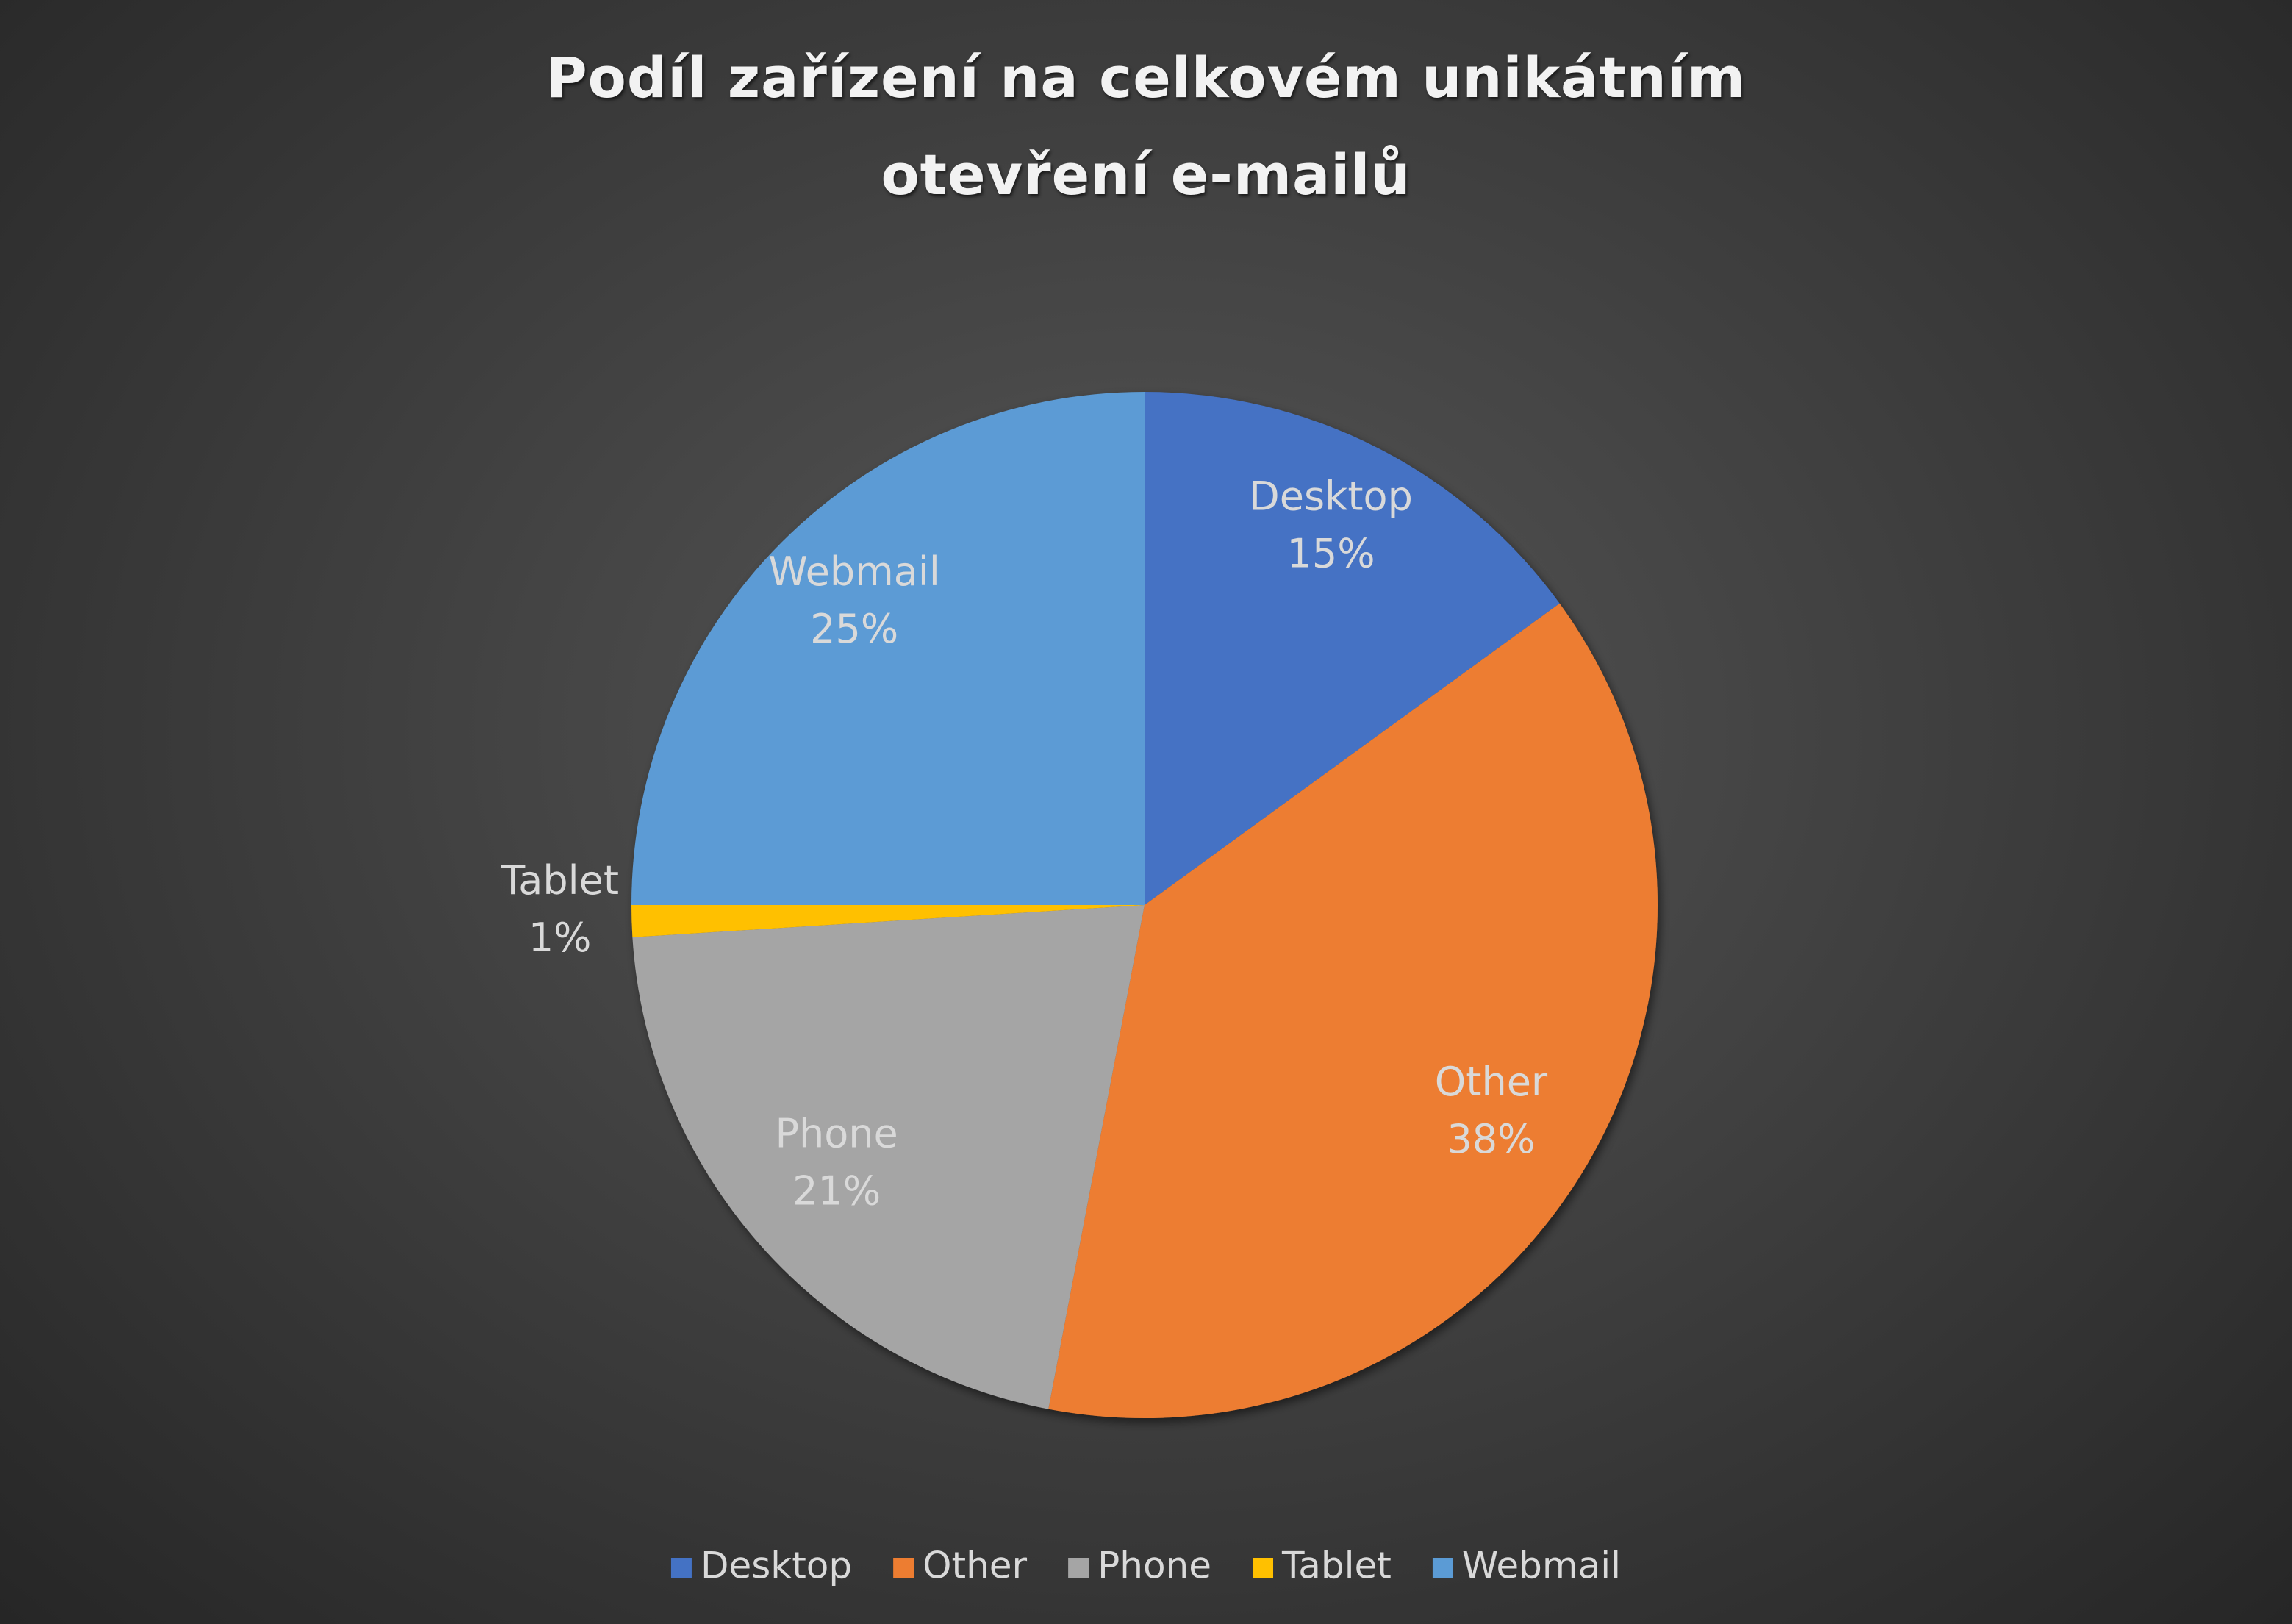 This screenshot has width=2292, height=1624. I want to click on data-label-value: 1%, so click(560, 938).